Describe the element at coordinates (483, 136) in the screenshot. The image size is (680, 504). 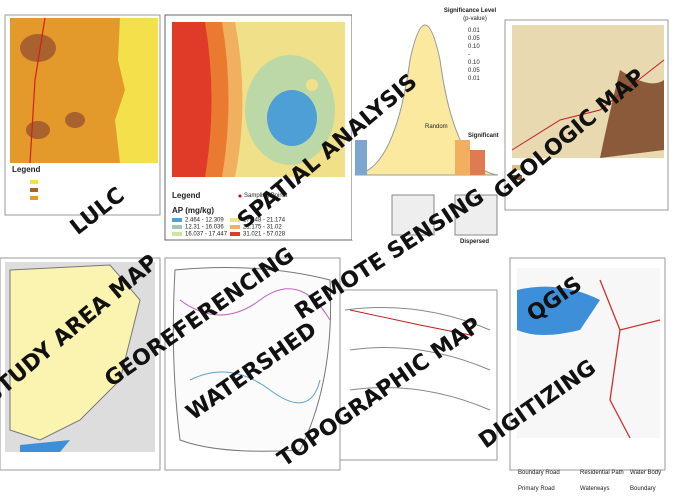
I see `curve-label: Significant` at that location.